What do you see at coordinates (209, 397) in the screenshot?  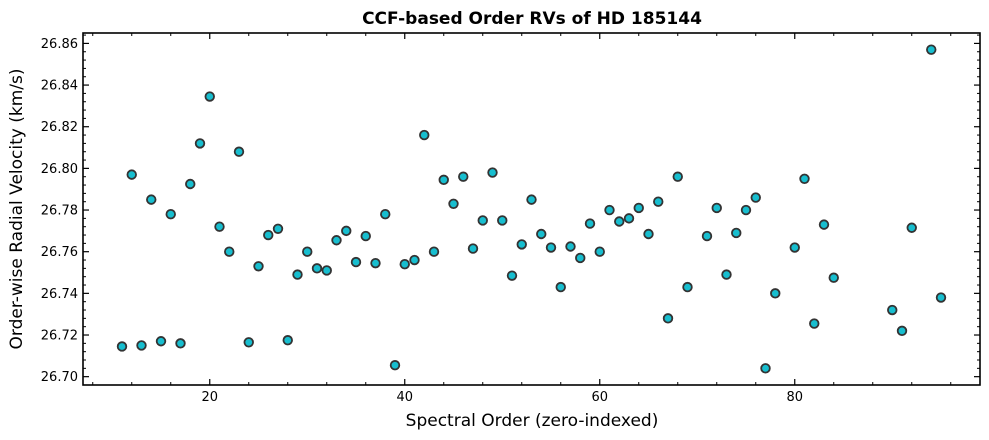 I see `x-tick-label: 20` at bounding box center [209, 397].